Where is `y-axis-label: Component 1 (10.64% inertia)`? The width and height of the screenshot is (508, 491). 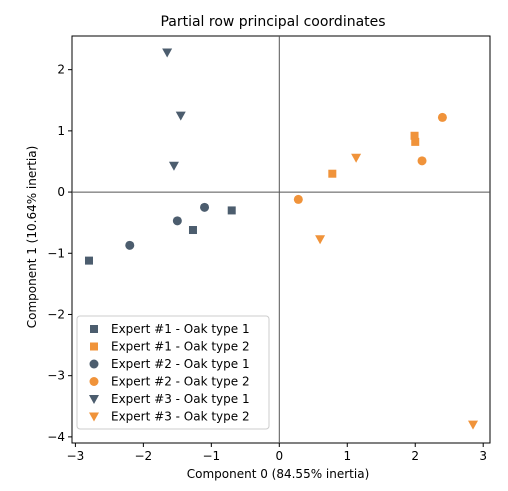 y-axis-label: Component 1 (10.64% inertia) is located at coordinates (32, 237).